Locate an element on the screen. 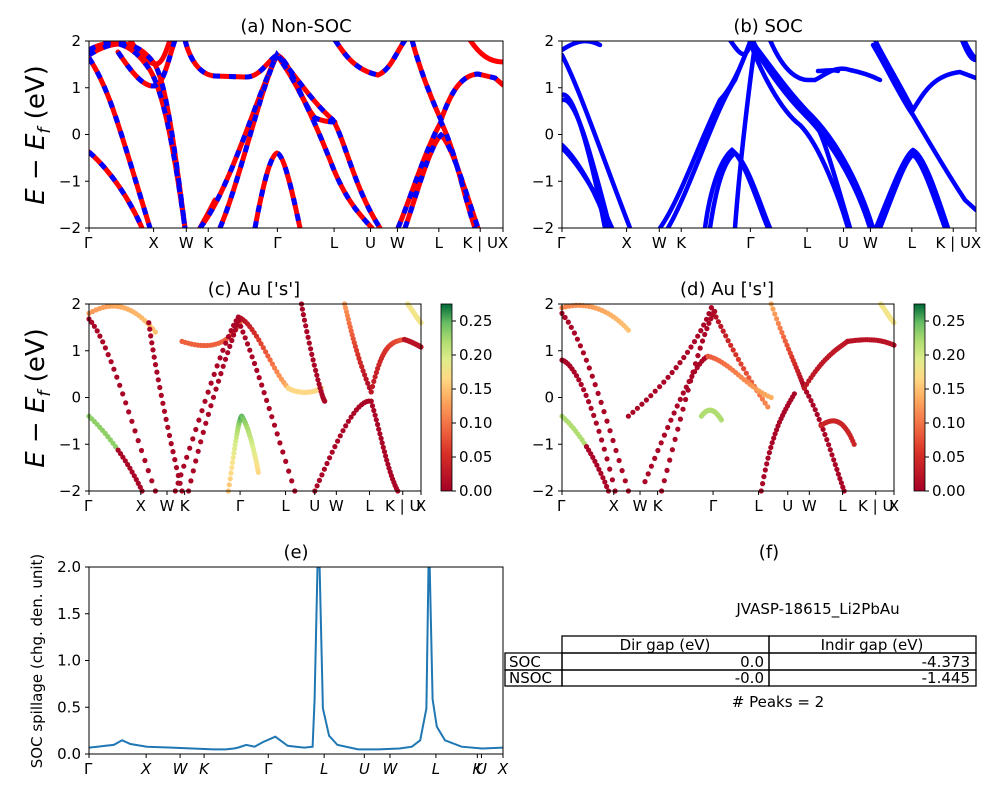 The height and width of the screenshot is (800, 1000). table-cell-soc-indir: -4.373 is located at coordinates (946, 662).